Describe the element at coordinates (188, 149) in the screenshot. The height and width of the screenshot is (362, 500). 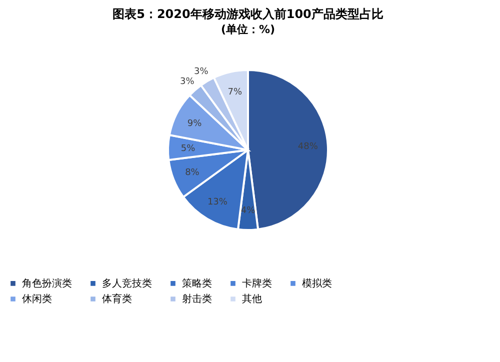
I see `data-label: 5%` at that location.